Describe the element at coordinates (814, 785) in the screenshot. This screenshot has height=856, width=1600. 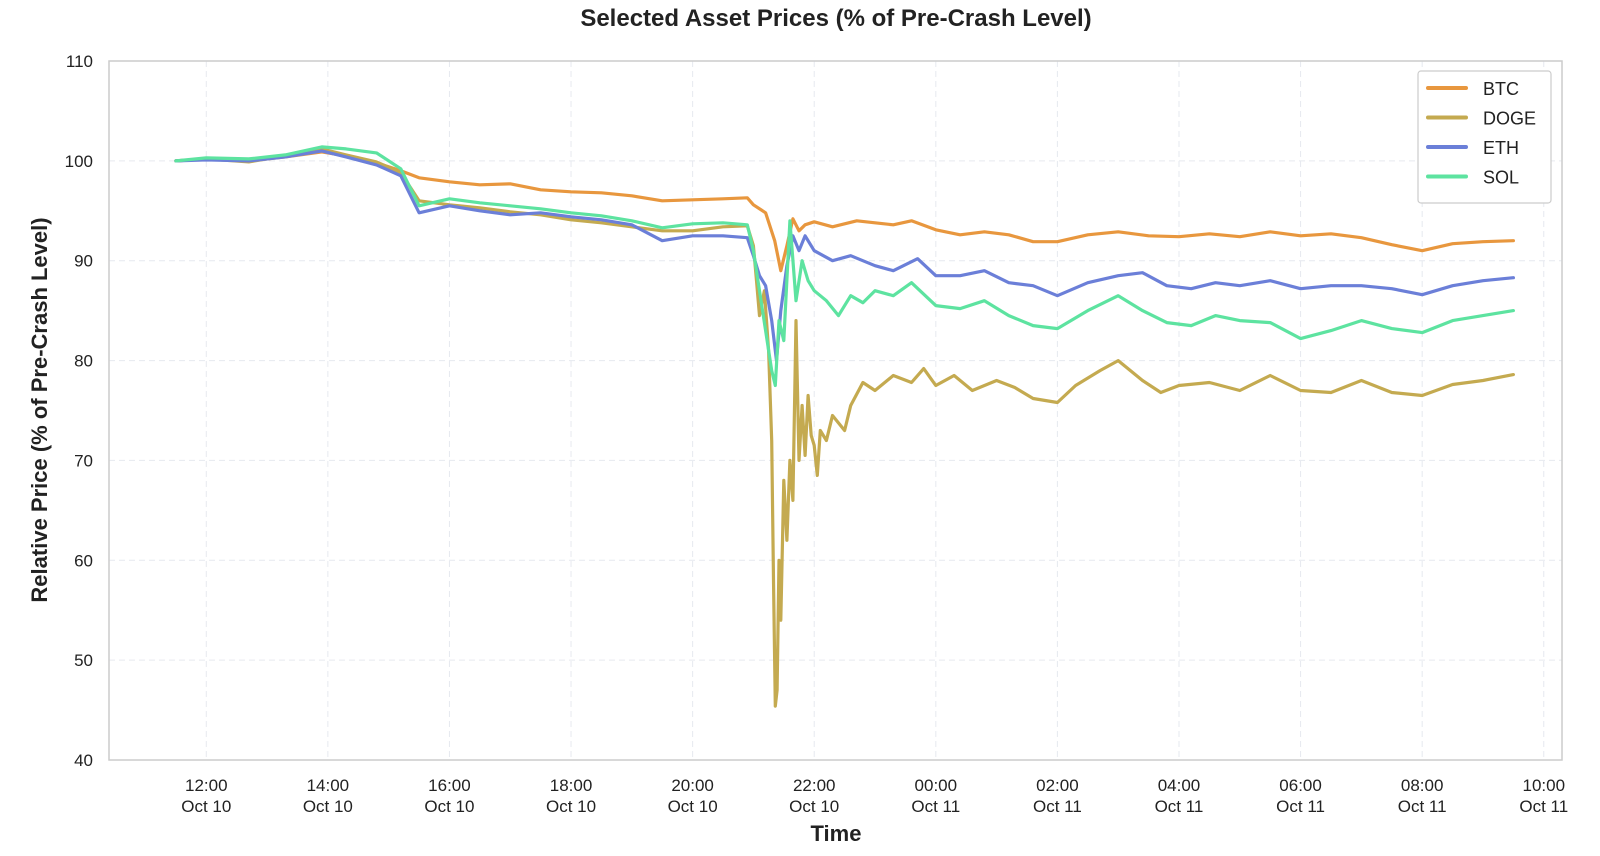
I see `x-tick-time: 22:00` at that location.